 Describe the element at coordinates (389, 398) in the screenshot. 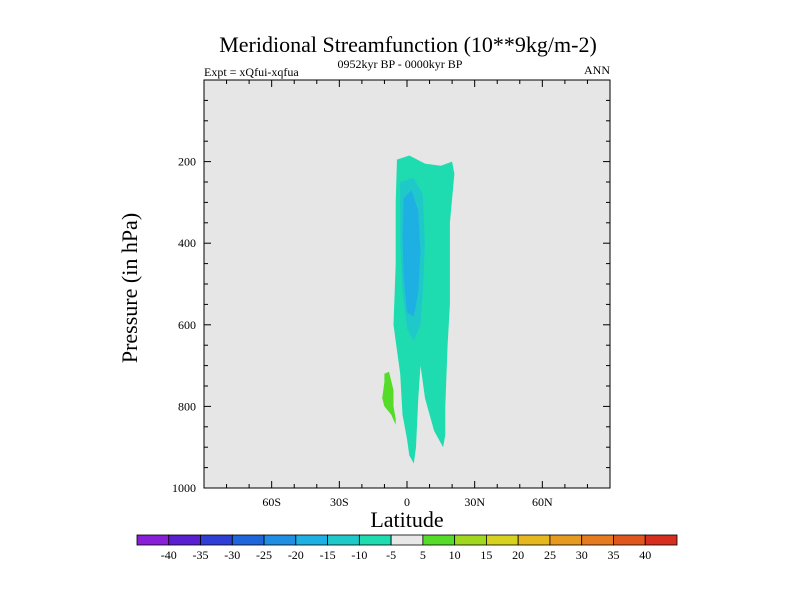

I see `positive-5-to-10-region` at that location.